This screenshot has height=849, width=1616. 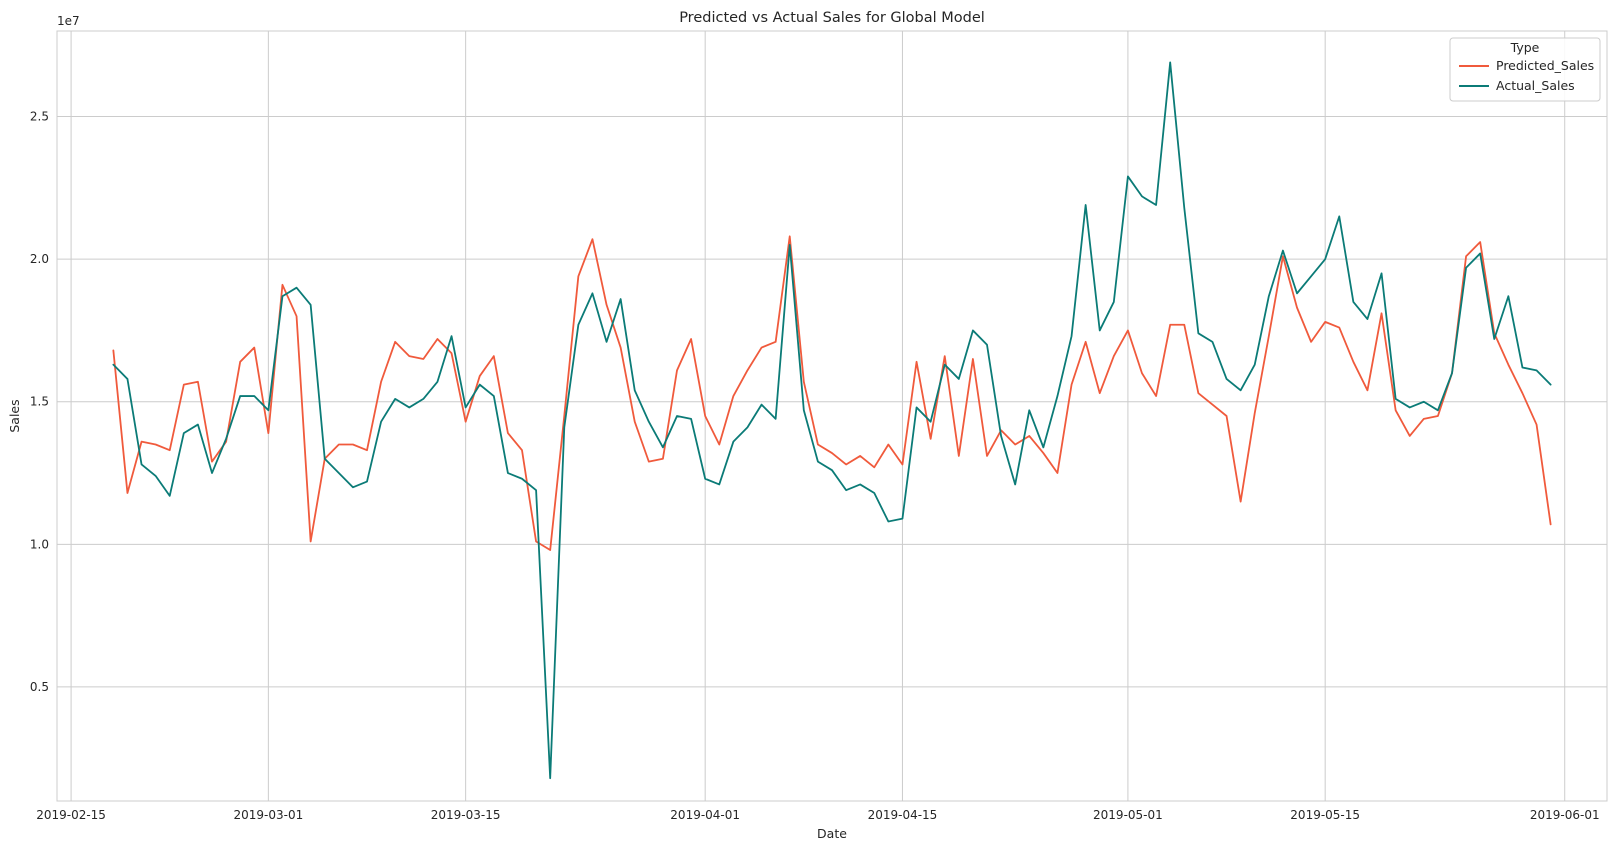 I want to click on y-tick-label: 2.0, so click(x=39, y=259).